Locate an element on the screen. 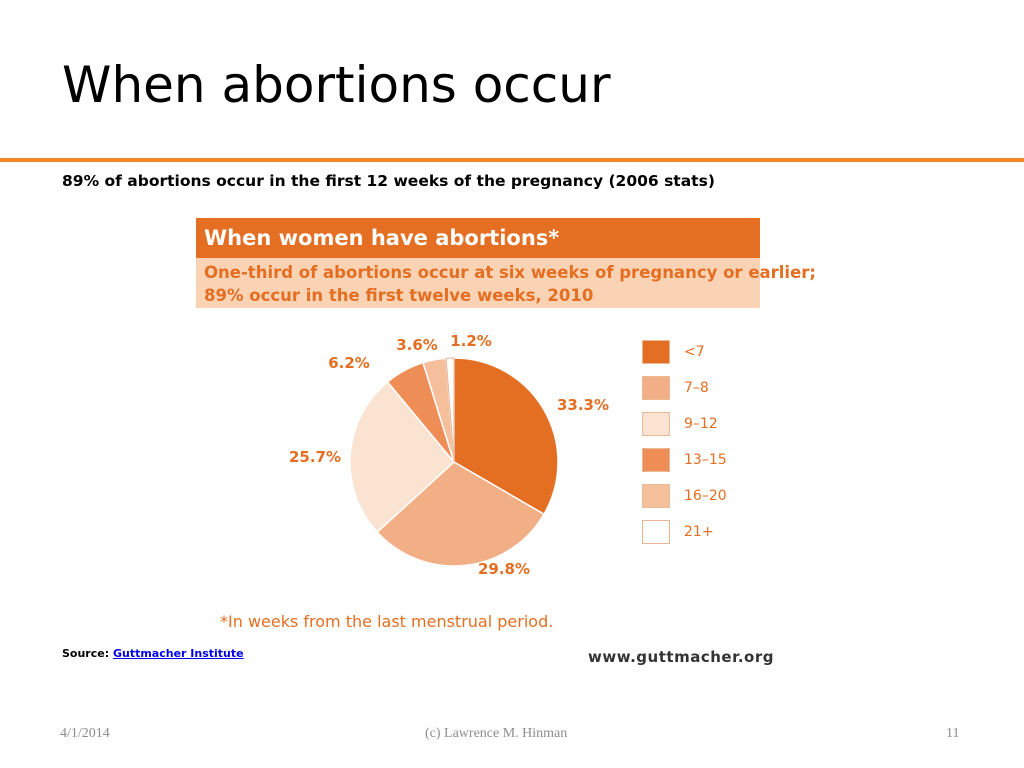  pie-chart: 33.3% 29.8% 25.7% 6.2% 3.6% 1.2% is located at coordinates (449, 455).